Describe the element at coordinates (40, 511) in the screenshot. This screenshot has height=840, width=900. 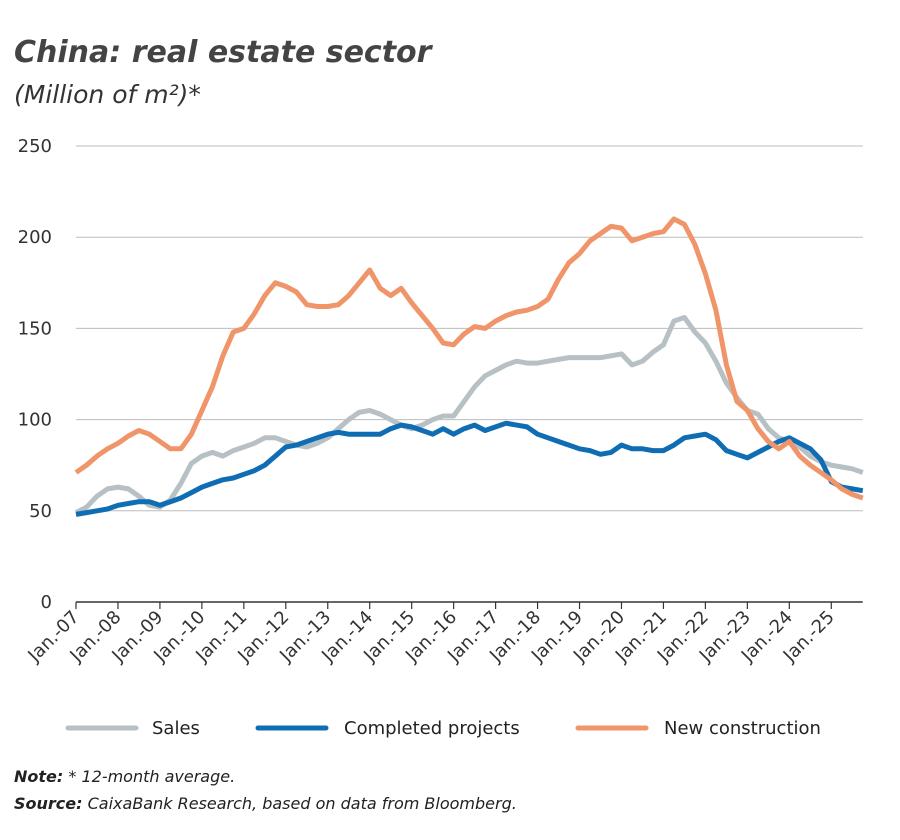
I see `y-tick-label: 50` at that location.